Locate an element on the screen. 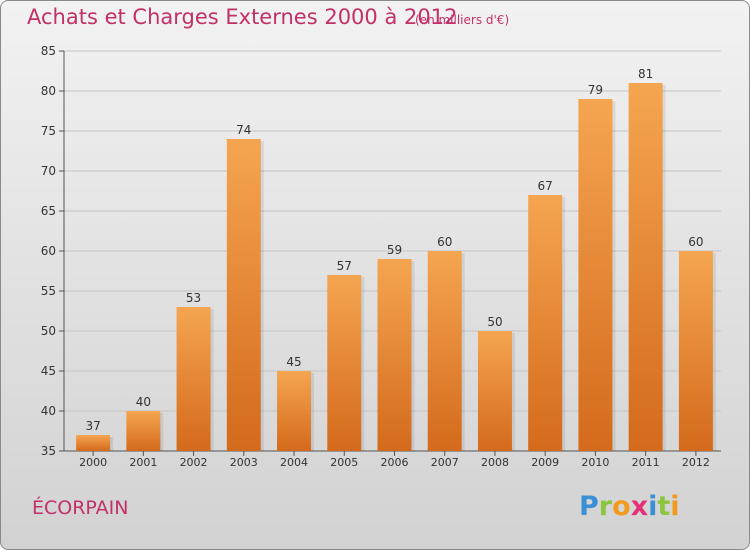 The width and height of the screenshot is (750, 550). logo-letter: x is located at coordinates (639, 506).